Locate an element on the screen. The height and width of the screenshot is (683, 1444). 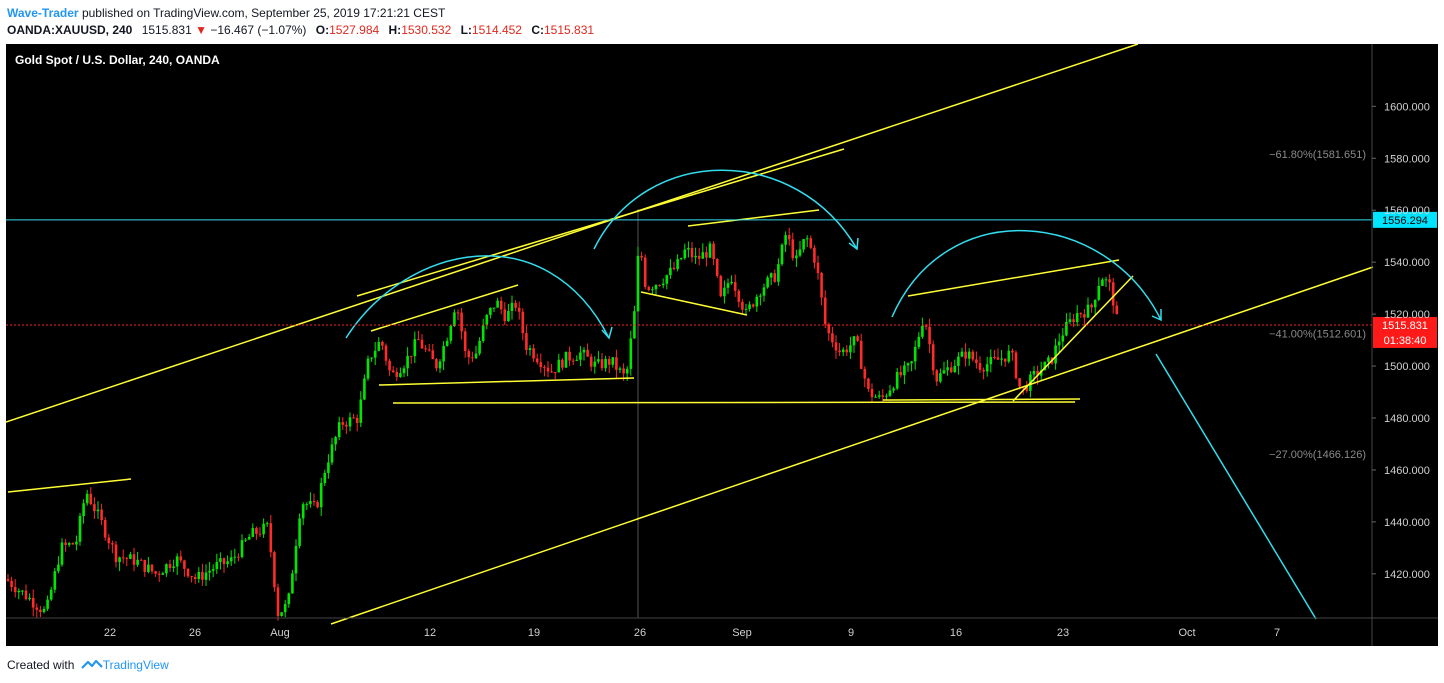
tradingview-link: TradingView is located at coordinates (135, 665).